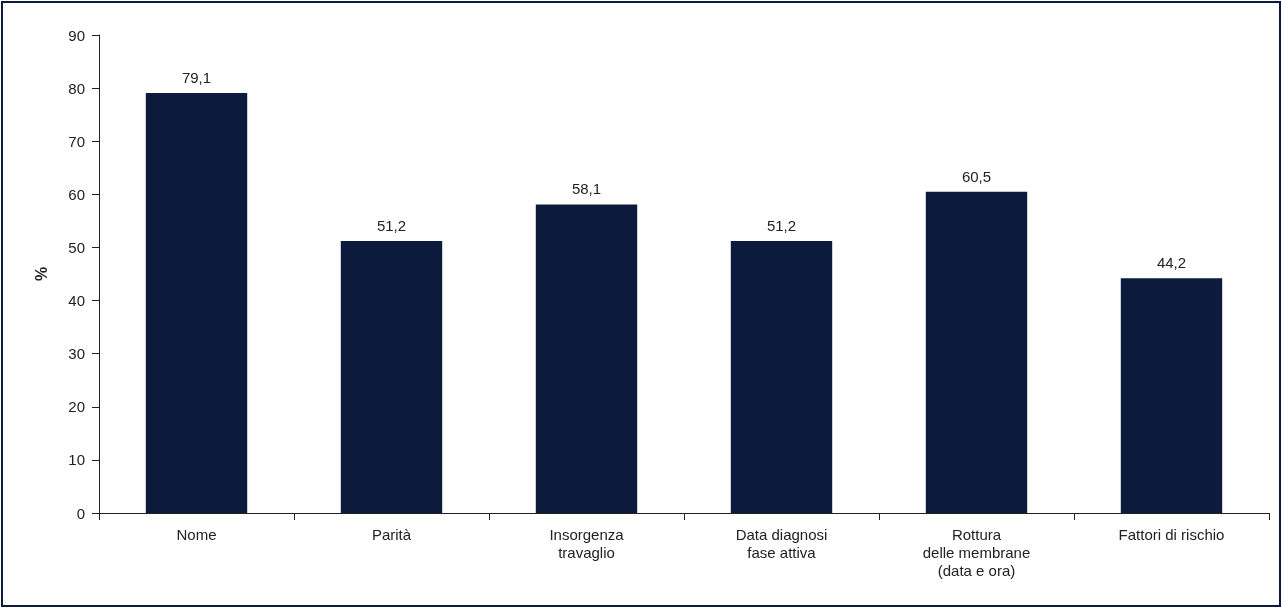 This screenshot has height=608, width=1282. Describe the element at coordinates (586, 189) in the screenshot. I see `data-label: 58,1` at that location.